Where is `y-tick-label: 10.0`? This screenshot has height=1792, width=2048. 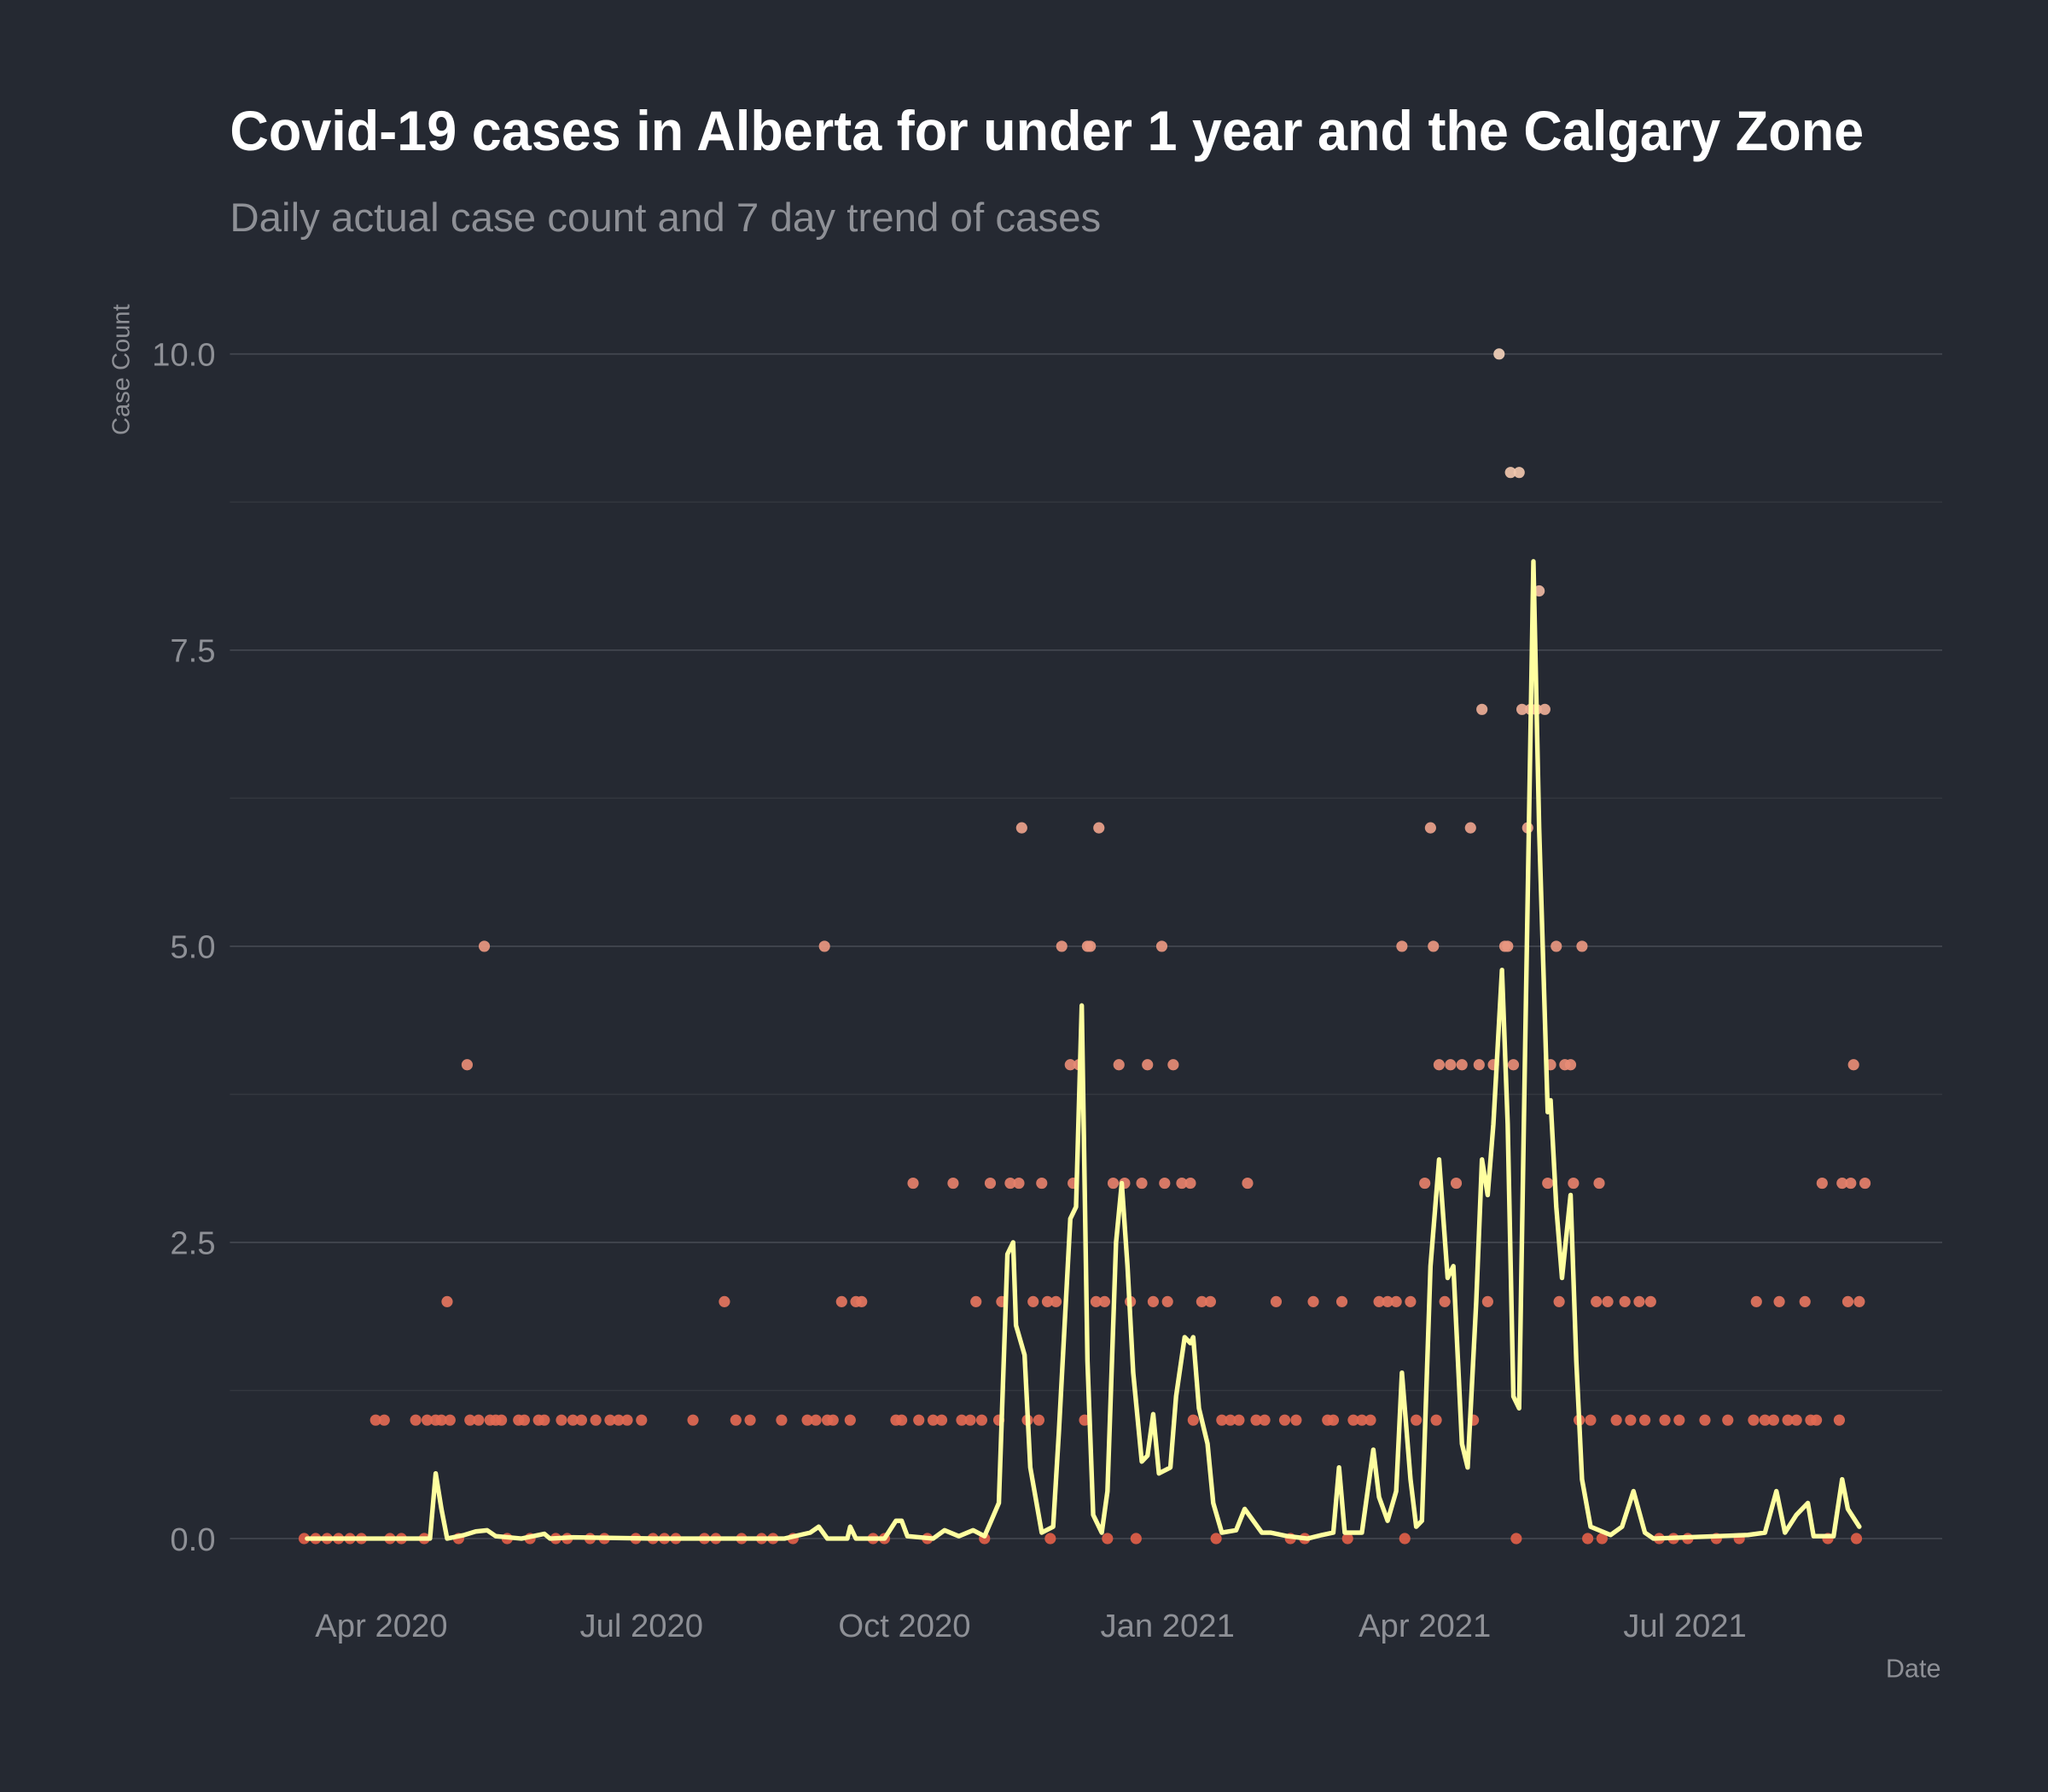 y-tick-label: 10.0 is located at coordinates (183, 355).